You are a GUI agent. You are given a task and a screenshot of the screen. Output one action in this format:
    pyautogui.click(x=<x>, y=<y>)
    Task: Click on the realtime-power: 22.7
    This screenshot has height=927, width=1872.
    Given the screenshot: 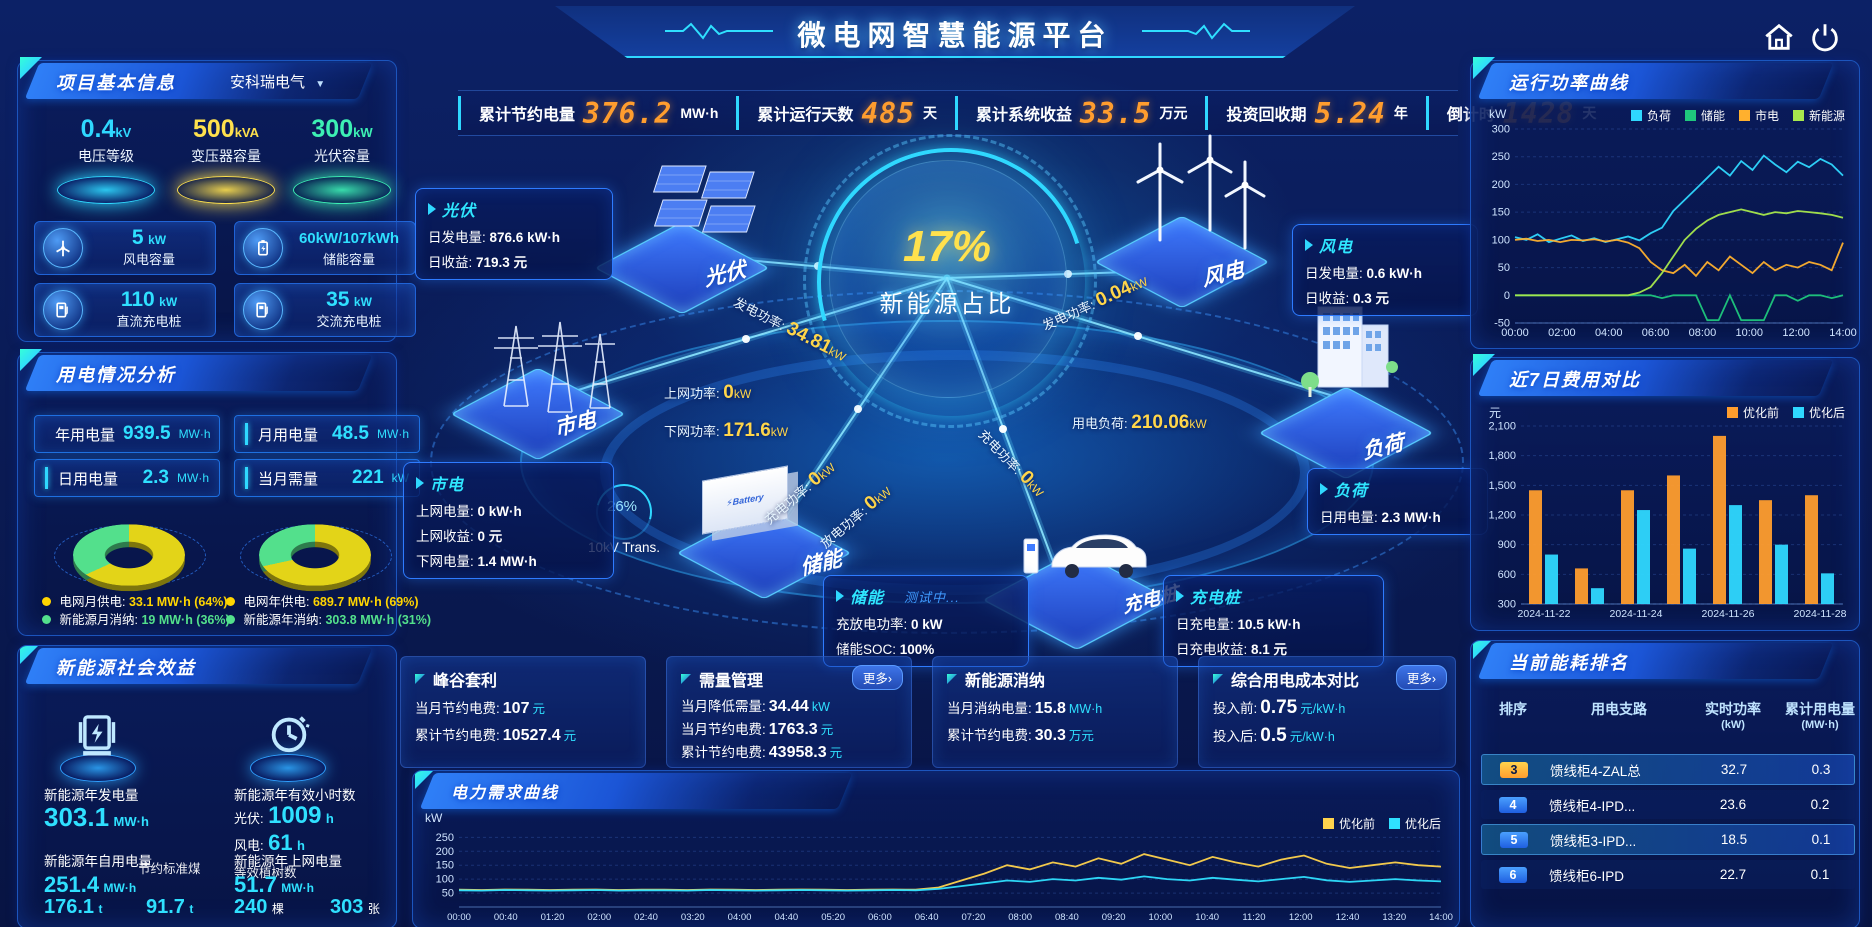 What is the action you would take?
    pyautogui.click(x=1733, y=874)
    